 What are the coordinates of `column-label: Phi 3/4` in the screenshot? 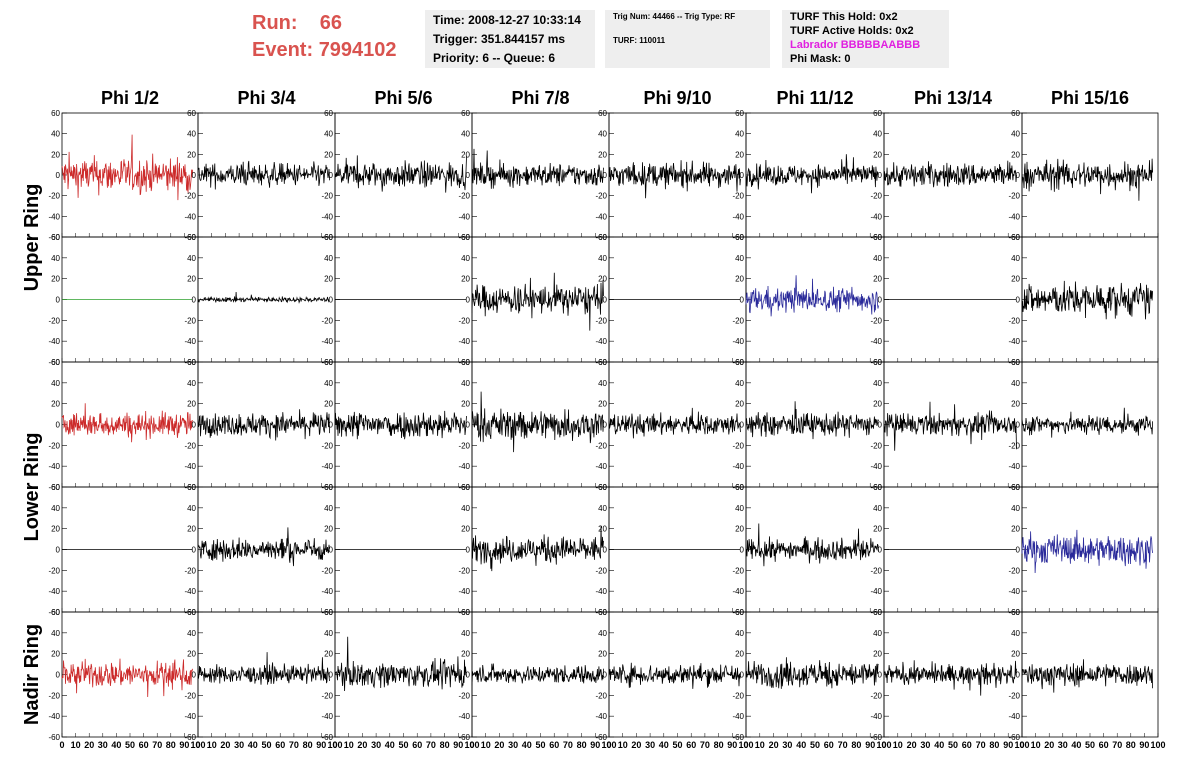 It's located at (266, 98).